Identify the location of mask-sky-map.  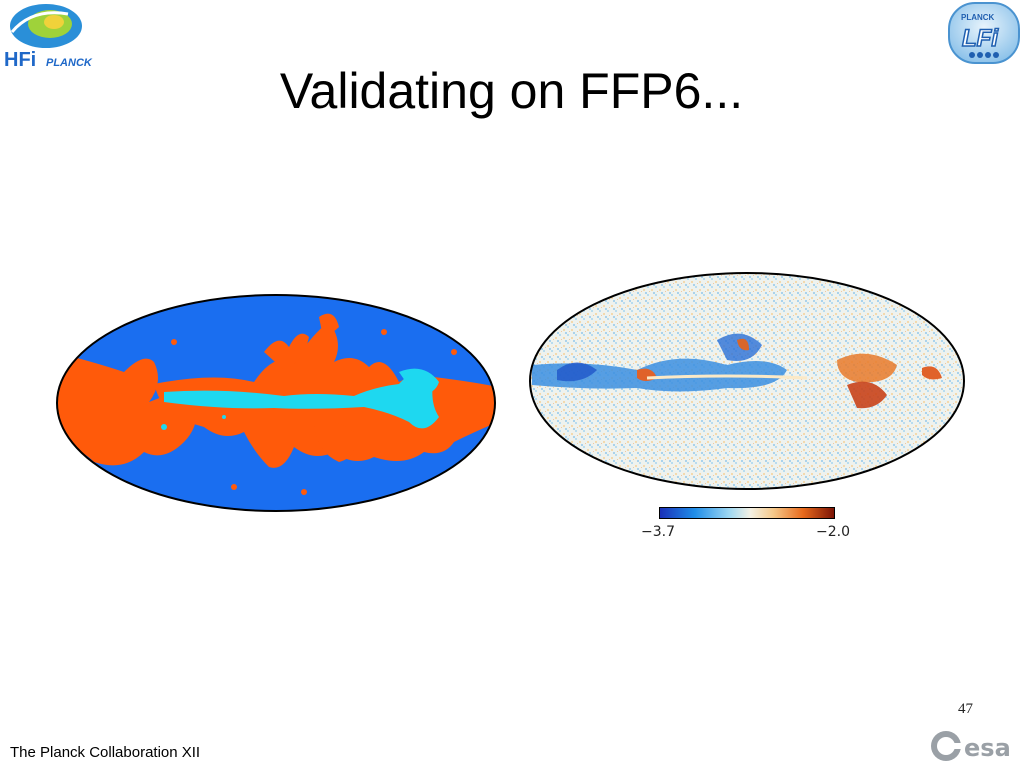
(276, 405).